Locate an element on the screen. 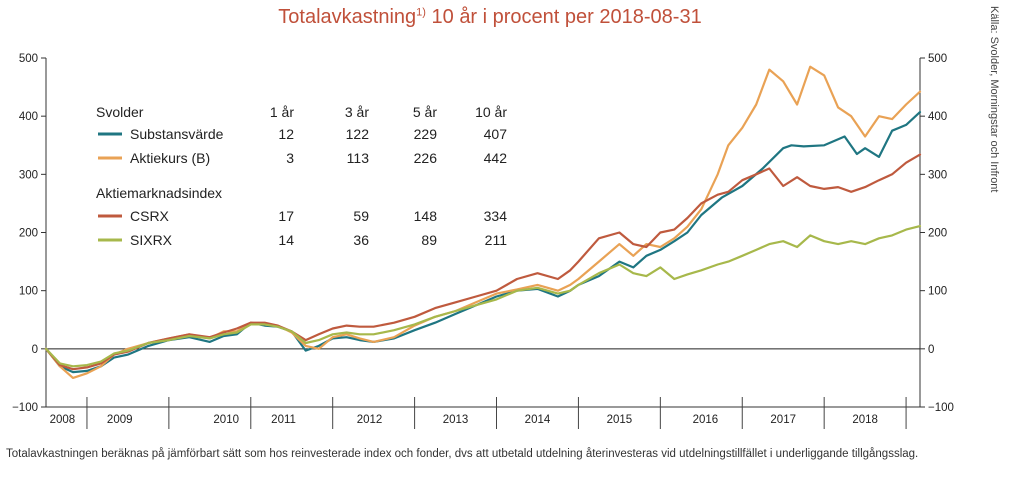  y-tick-label-right: 0 is located at coordinates (931, 350).